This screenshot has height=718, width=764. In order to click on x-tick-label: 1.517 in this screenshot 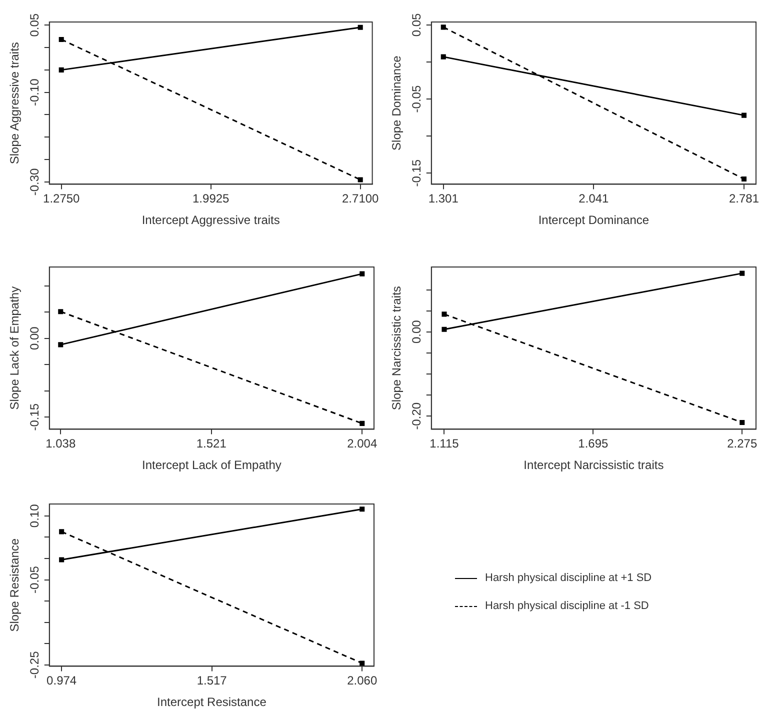, I will do `click(212, 681)`.